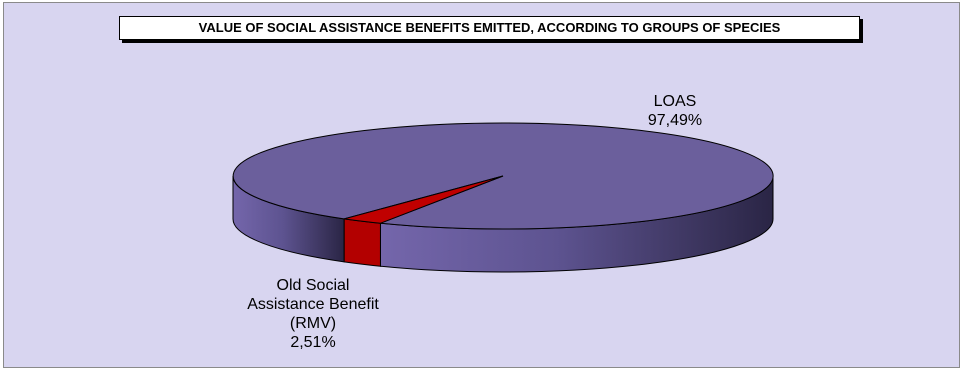  Describe the element at coordinates (424, 199) in the screenshot. I see `slice-rmv` at that location.